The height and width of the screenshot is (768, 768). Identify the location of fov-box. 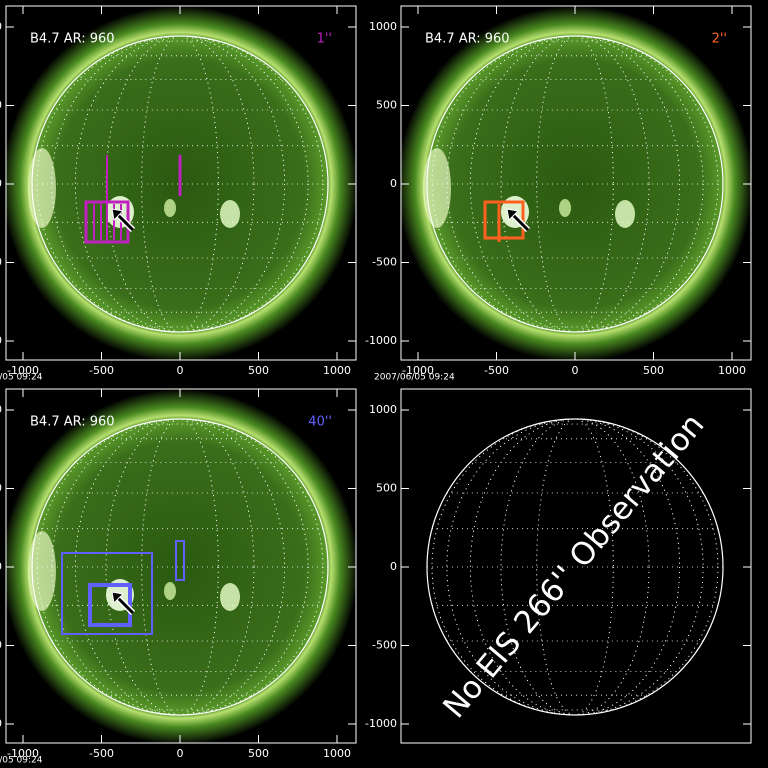
(107, 593).